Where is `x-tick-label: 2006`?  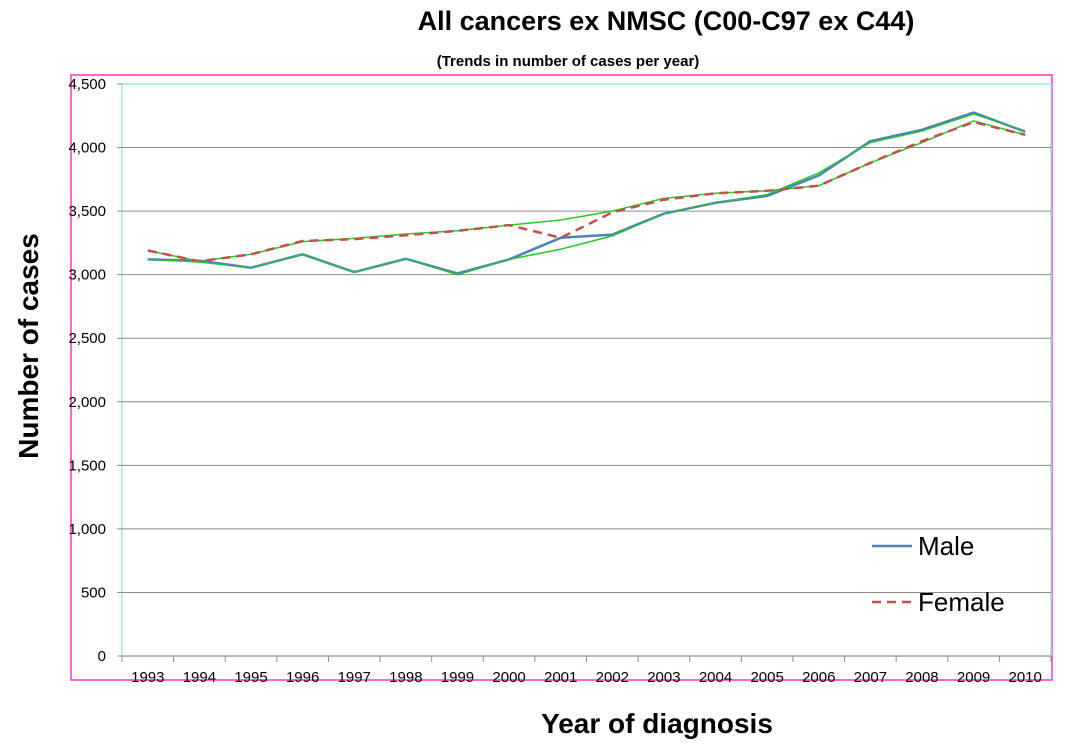 x-tick-label: 2006 is located at coordinates (818, 677).